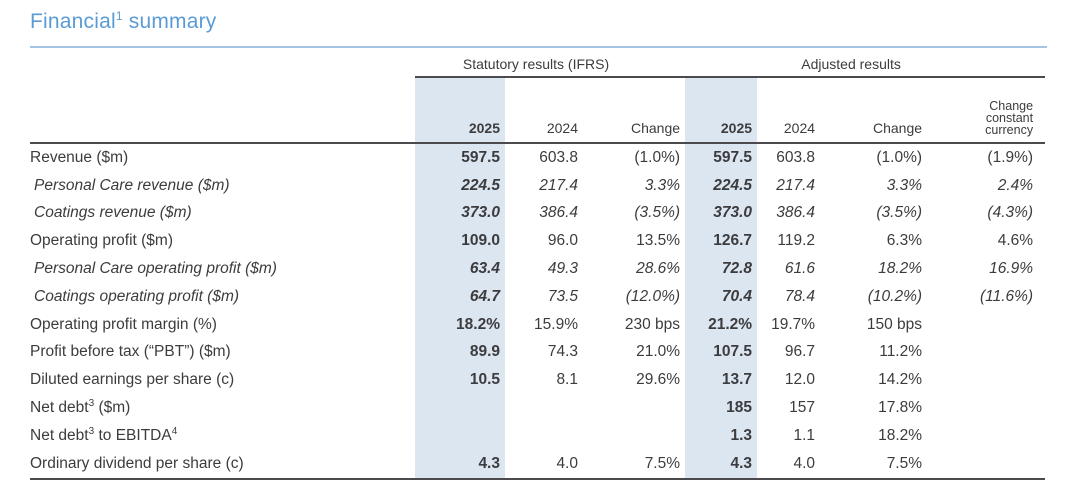 Image resolution: width=1080 pixels, height=483 pixels. What do you see at coordinates (80, 407) in the screenshot?
I see `row-label: Net debt3 ($m)` at bounding box center [80, 407].